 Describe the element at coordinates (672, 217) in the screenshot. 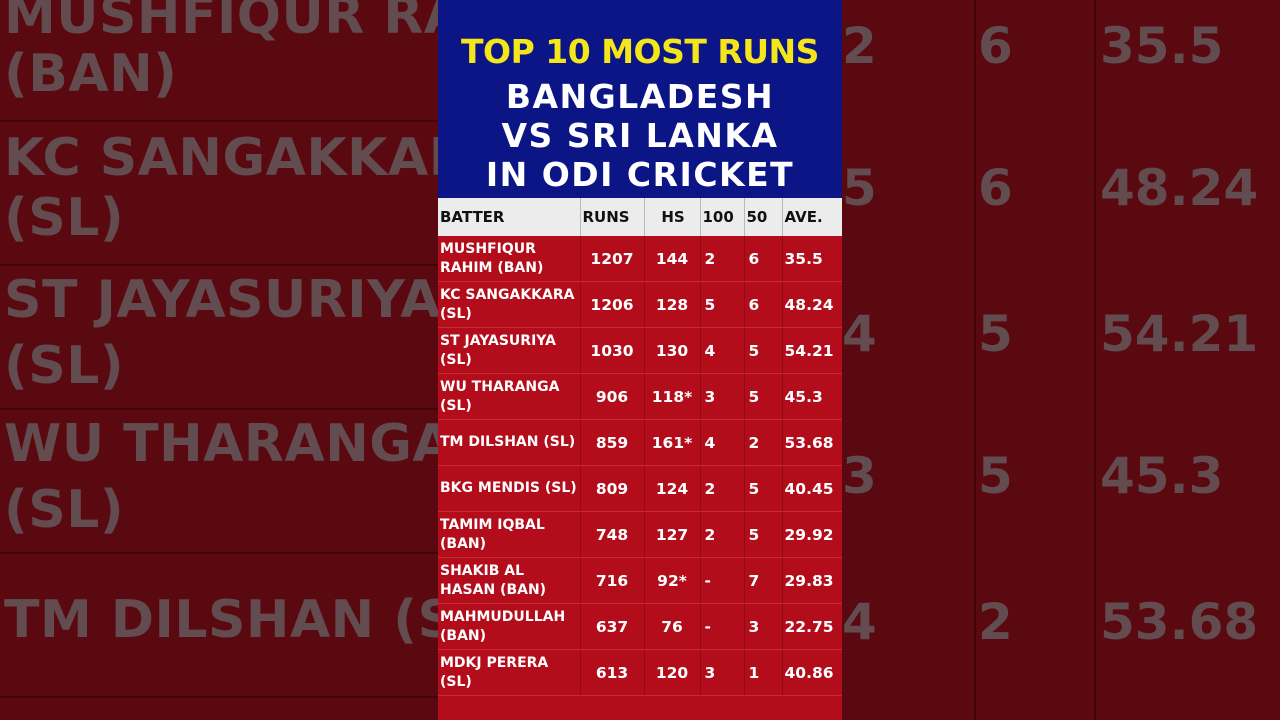

I see `column-header: HS` at that location.